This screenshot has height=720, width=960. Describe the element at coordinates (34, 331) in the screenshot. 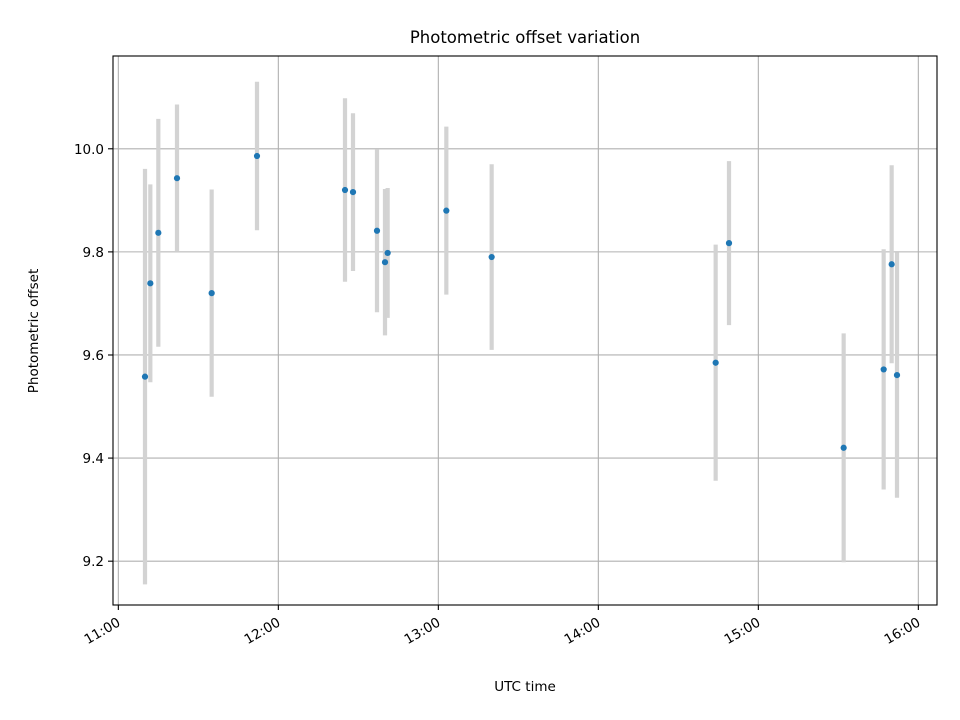

I see `y-axis-label: Photometric offset` at that location.